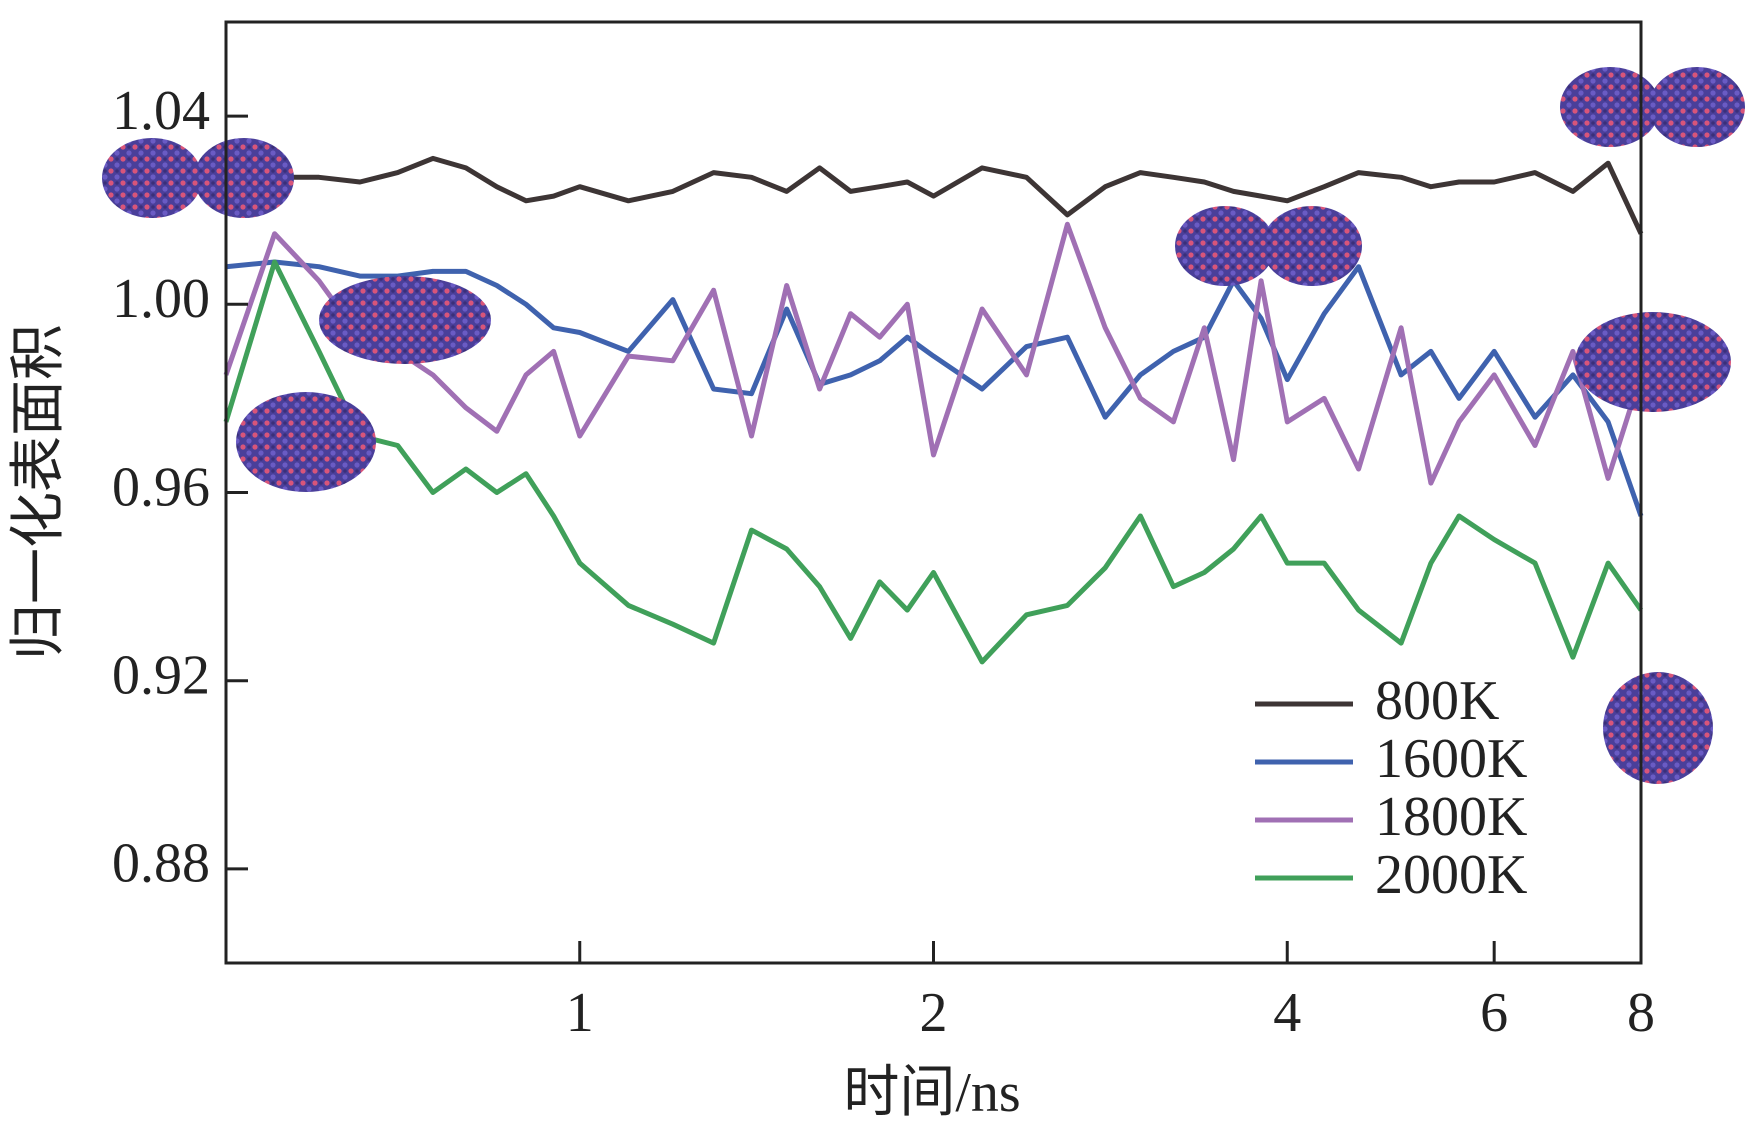 This screenshot has height=1142, width=1763. I want to click on legend-label: 1600K, so click(1451, 759).